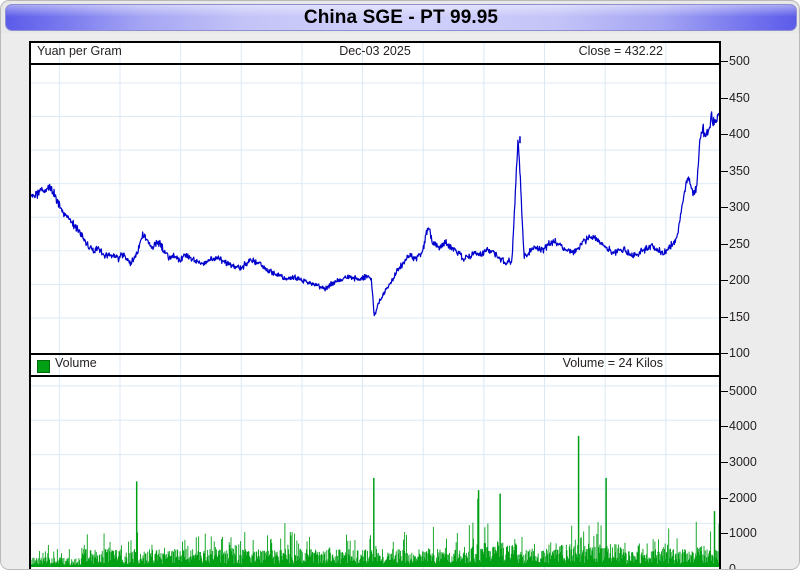 This screenshot has height=570, width=800. What do you see at coordinates (76, 363) in the screenshot?
I see `volume-legend-label: Volume` at bounding box center [76, 363].